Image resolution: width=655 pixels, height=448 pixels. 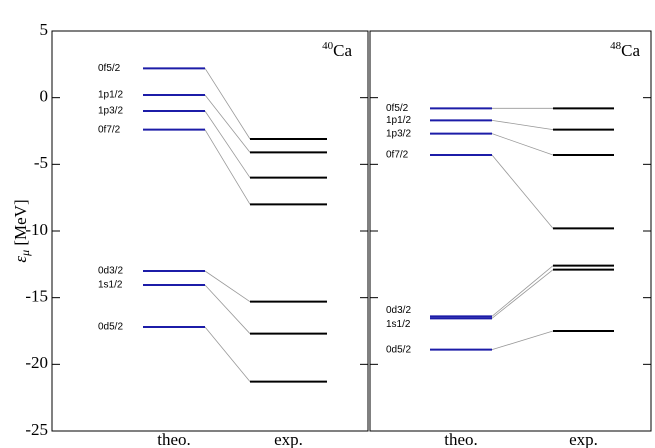 What do you see at coordinates (328, 46) in the screenshot?
I see `panel-title-mass: 40` at bounding box center [328, 46].